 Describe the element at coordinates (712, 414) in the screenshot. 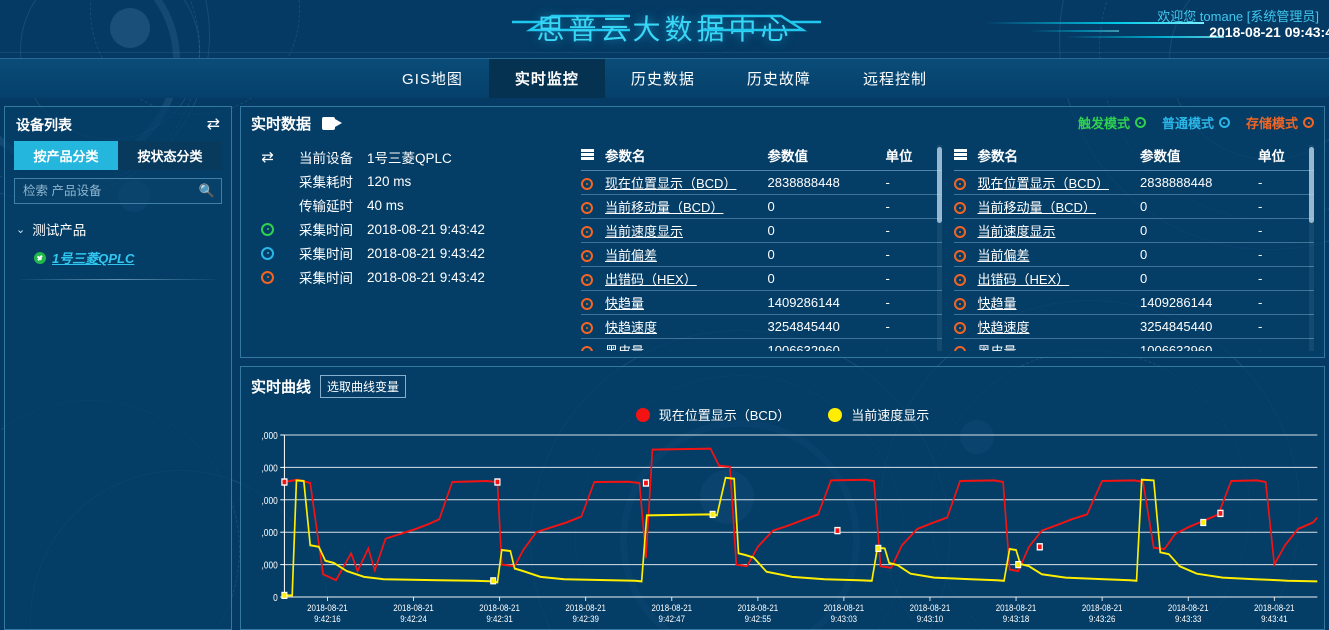

I see `legend-item-position: 现在位置显示（BCD）` at that location.